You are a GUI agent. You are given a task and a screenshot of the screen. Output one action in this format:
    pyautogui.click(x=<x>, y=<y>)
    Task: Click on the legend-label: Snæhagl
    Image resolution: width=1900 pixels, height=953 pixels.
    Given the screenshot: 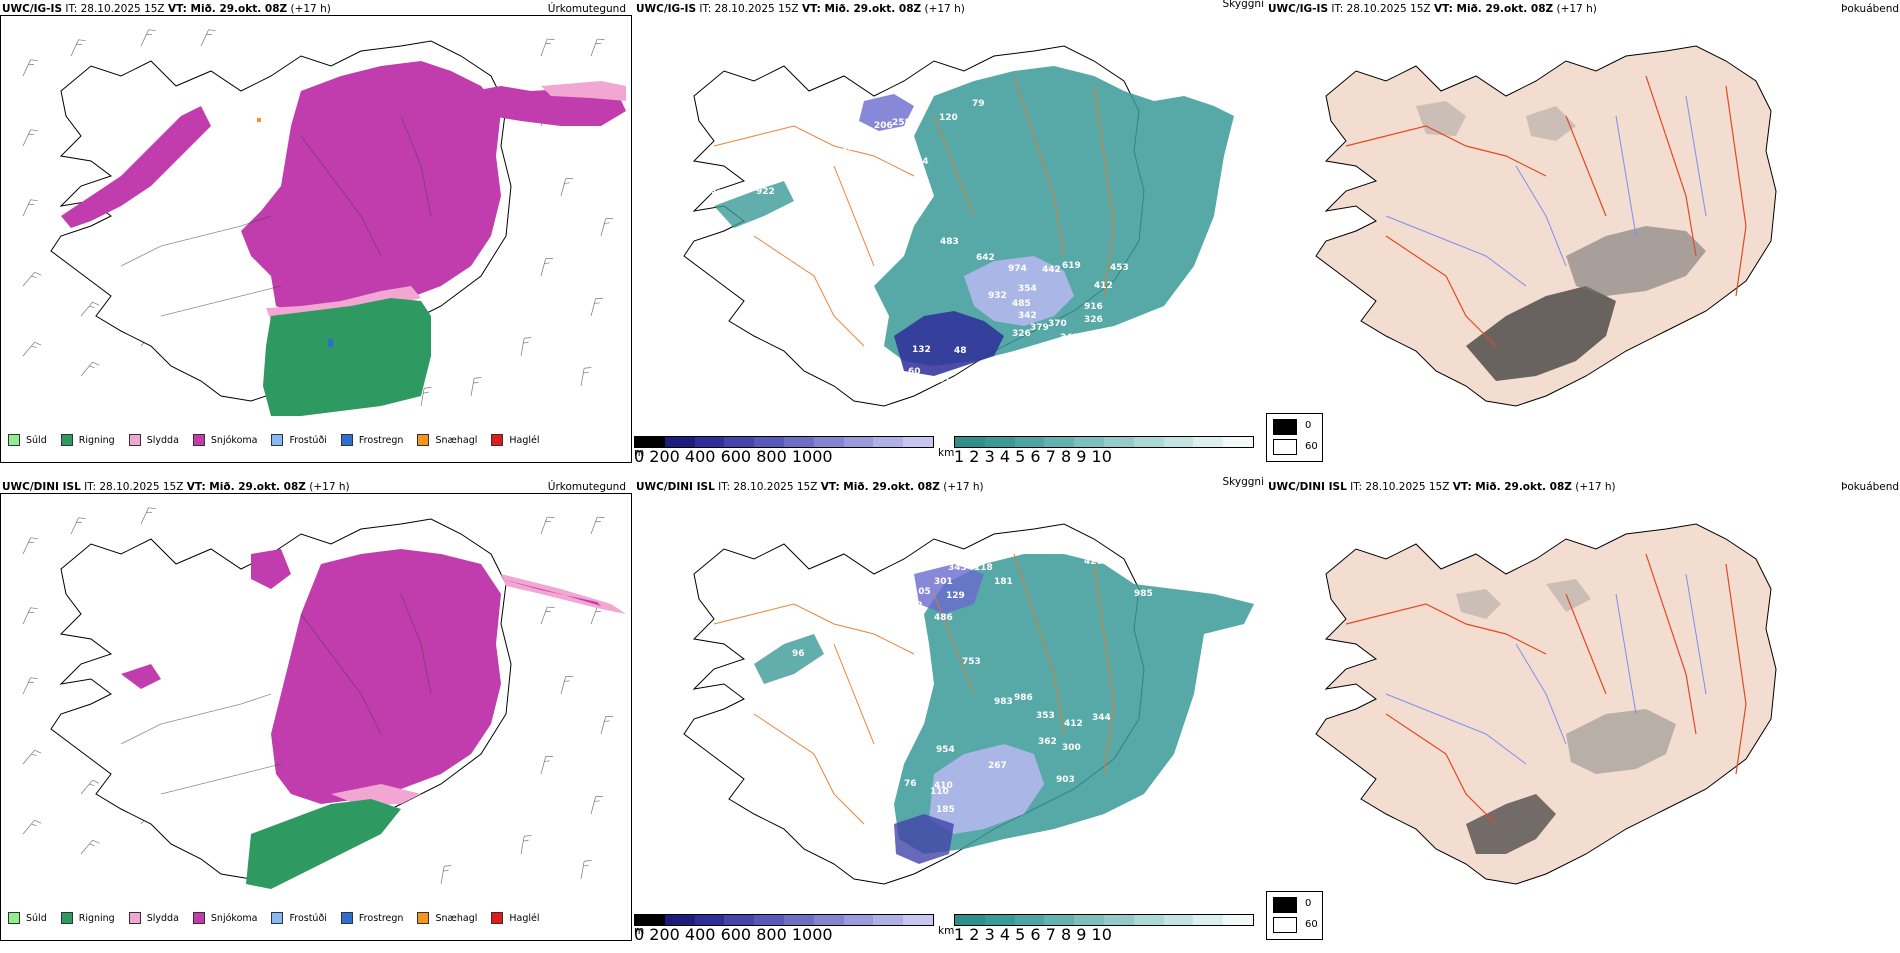 What is the action you would take?
    pyautogui.click(x=456, y=440)
    